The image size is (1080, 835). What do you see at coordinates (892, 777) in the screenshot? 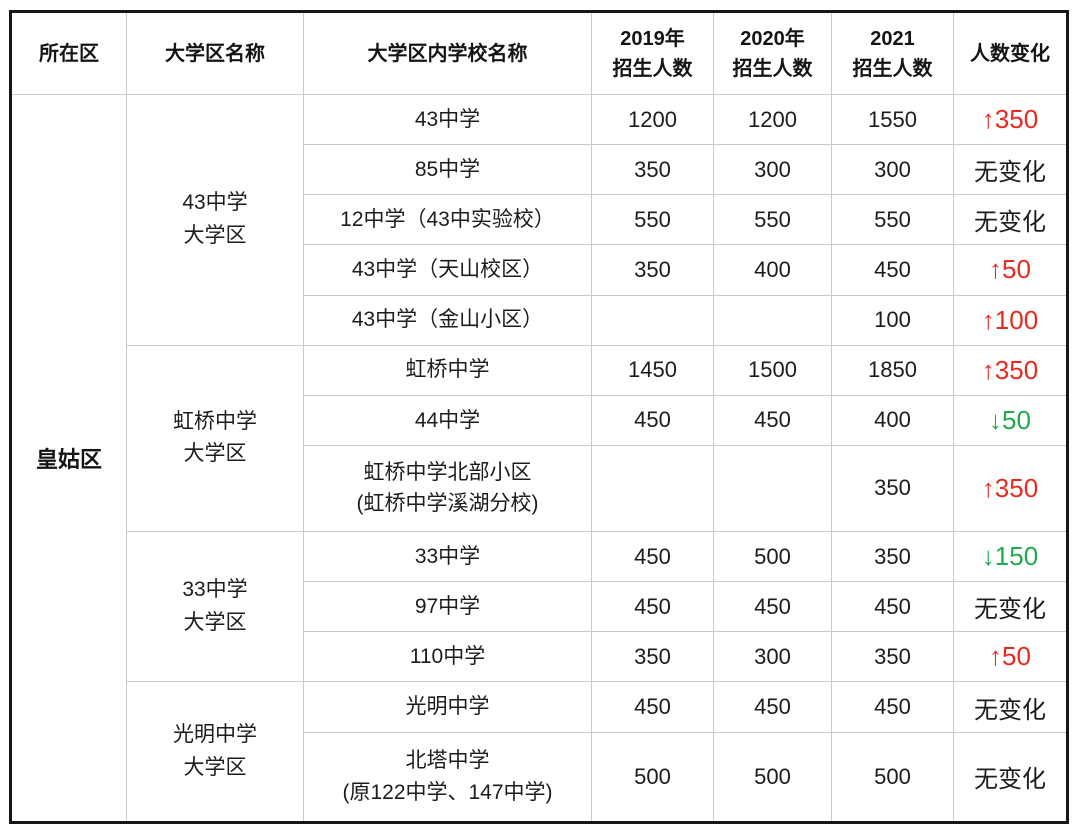
I see `enrollment-2021-cell: 500` at bounding box center [892, 777].